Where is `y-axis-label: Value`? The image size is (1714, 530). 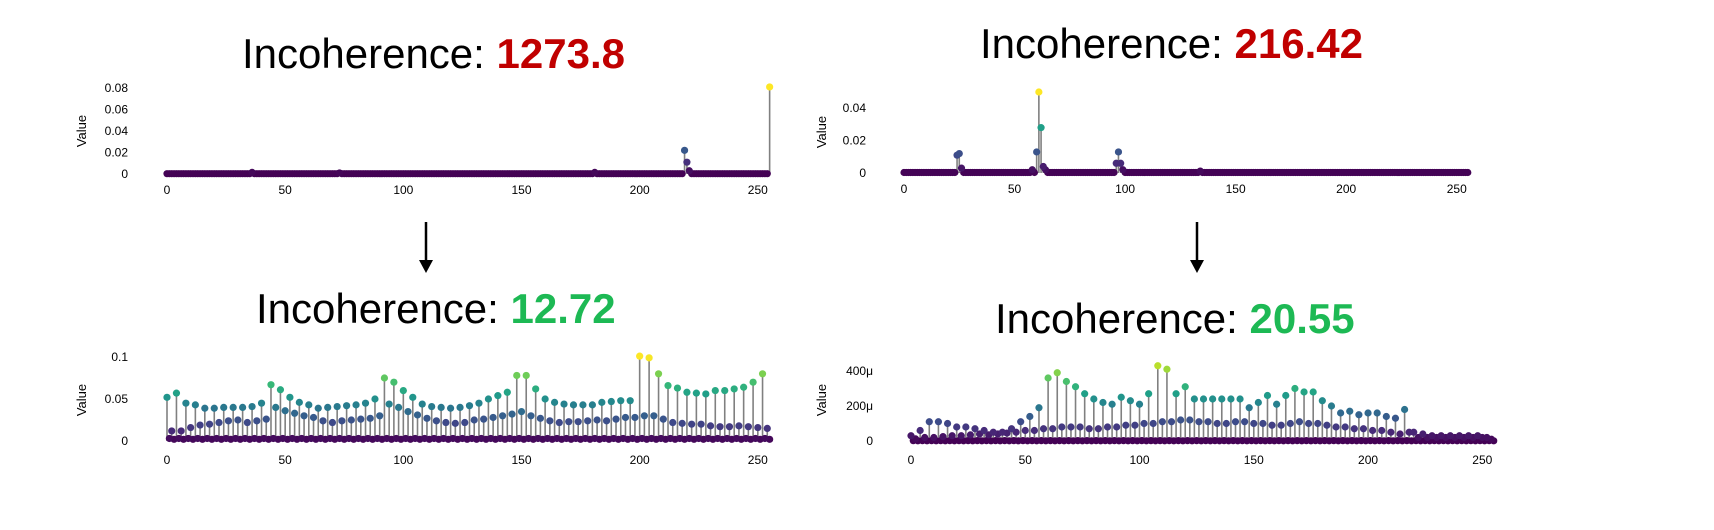
y-axis-label: Value is located at coordinates (81, 400).